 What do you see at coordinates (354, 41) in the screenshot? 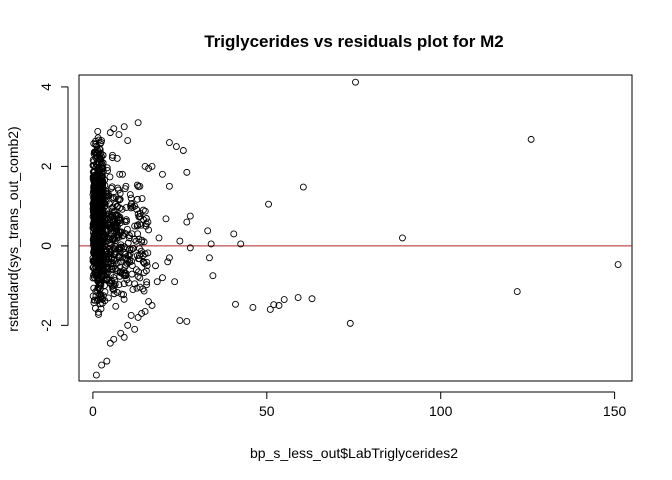
I see `chart-title: Triglycerides vs residuals plot for M2` at bounding box center [354, 41].